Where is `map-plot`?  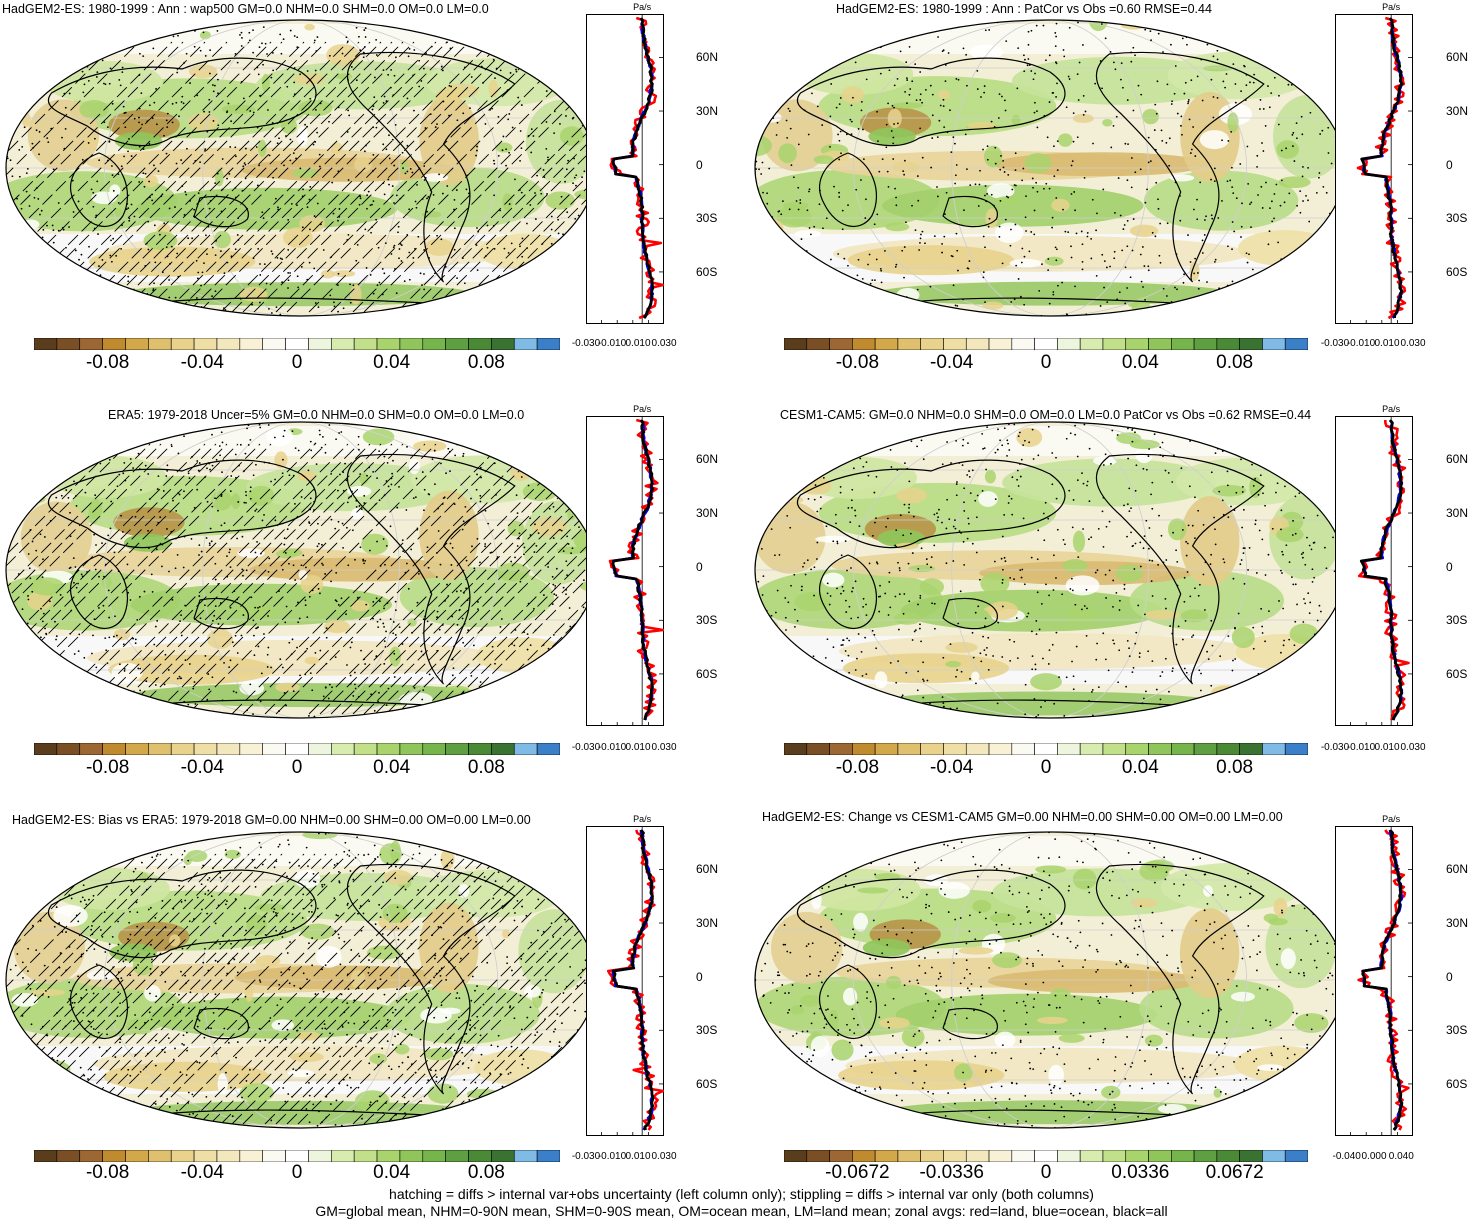
map-plot is located at coordinates (301, 168).